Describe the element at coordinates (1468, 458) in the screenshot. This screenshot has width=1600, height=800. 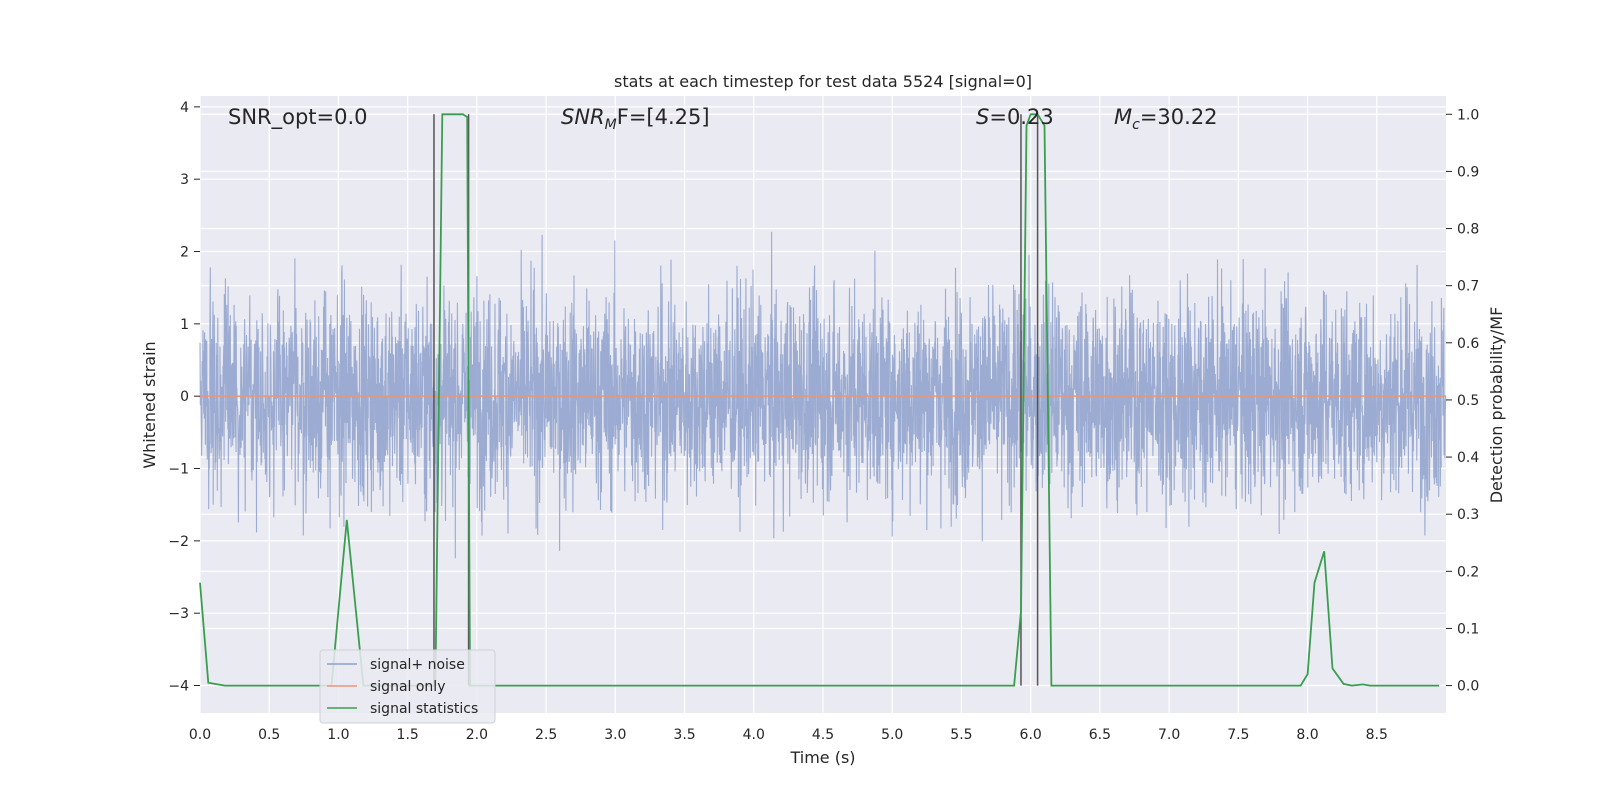
I see `y-tick-label-right: 0.4` at that location.